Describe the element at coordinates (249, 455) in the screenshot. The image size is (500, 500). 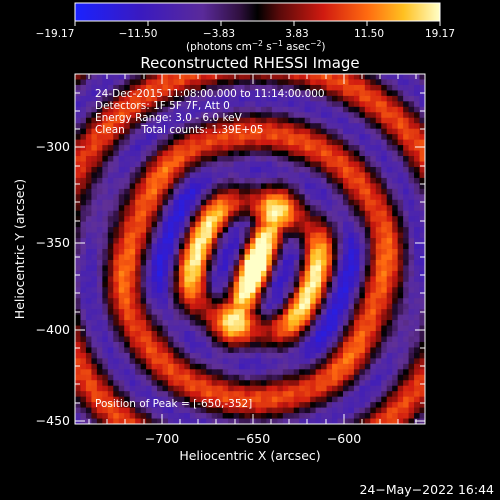
I see `x-axis-label: Heliocentric X (arcsec)` at that location.